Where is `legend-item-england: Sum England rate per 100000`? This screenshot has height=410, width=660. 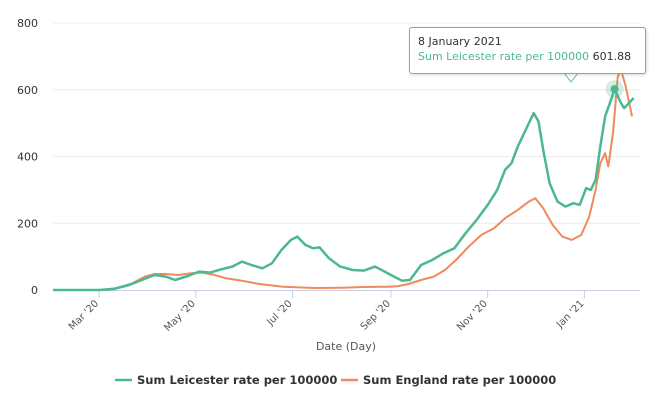
legend-item-england: Sum England rate per 100000 is located at coordinates (448, 380).